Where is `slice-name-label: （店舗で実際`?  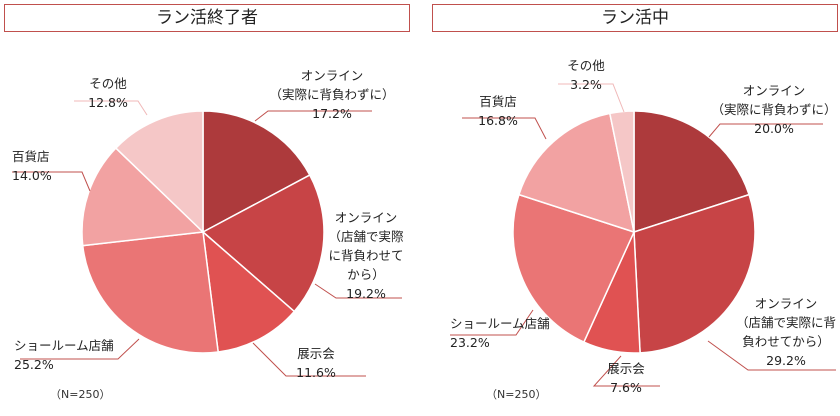 slice-name-label: （店舗で実際 is located at coordinates (366, 236).